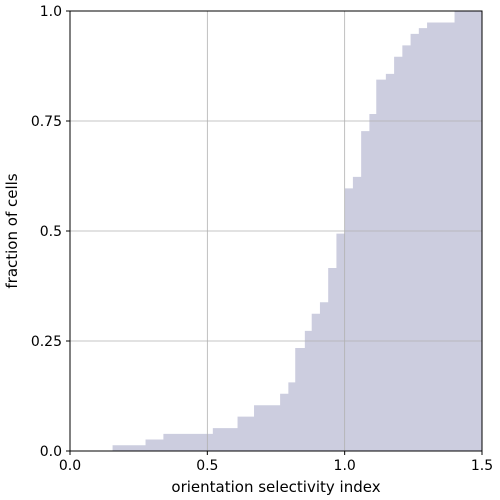 This screenshot has height=500, width=500. I want to click on y-tick-label: 0.75, so click(46, 122).